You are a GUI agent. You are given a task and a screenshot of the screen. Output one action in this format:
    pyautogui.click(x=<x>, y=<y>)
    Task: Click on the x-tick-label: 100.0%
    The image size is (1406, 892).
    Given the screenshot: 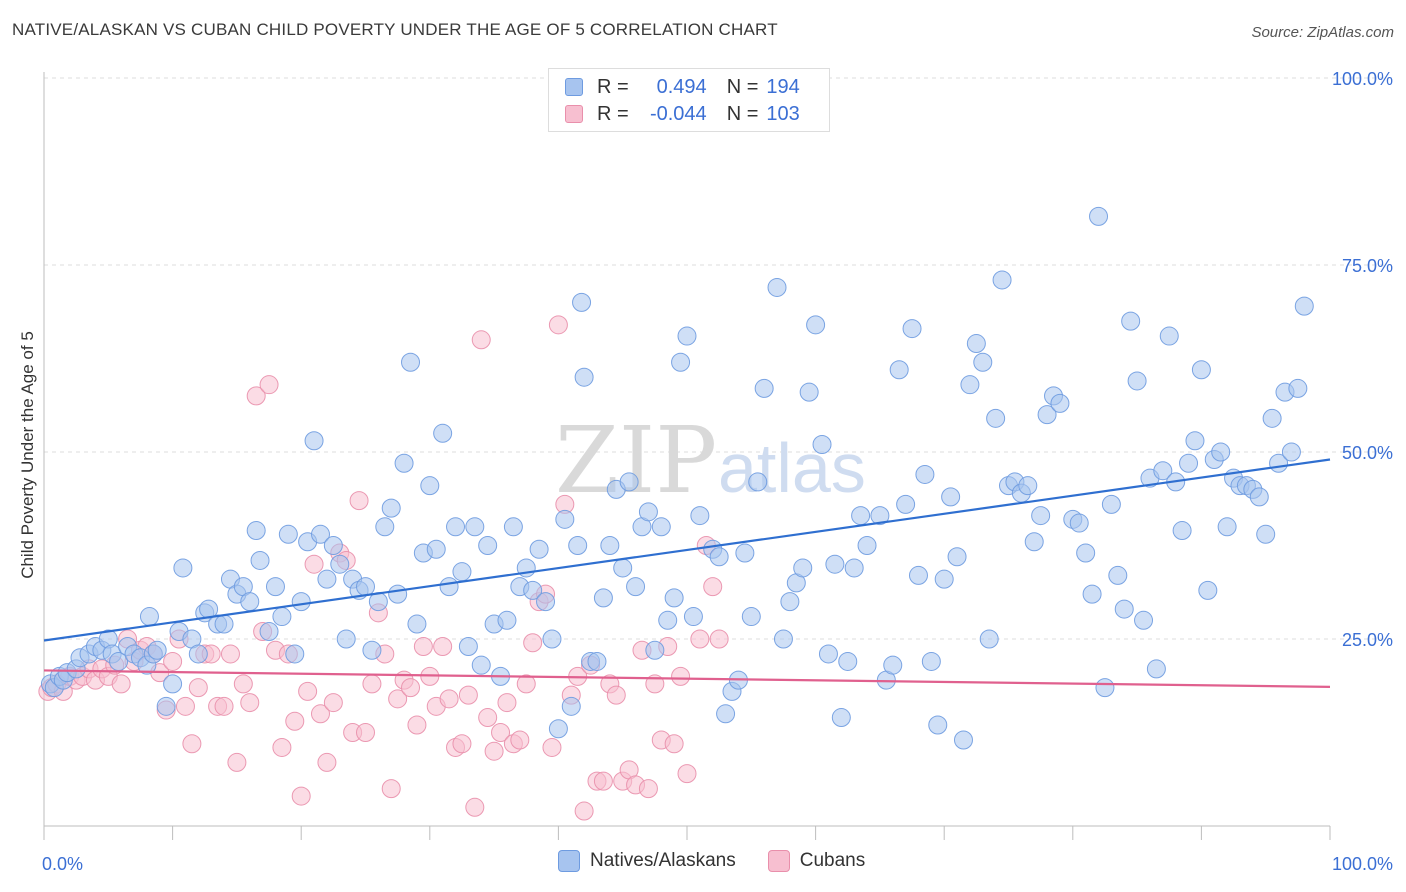 What is the action you would take?
    pyautogui.click(x=1362, y=864)
    